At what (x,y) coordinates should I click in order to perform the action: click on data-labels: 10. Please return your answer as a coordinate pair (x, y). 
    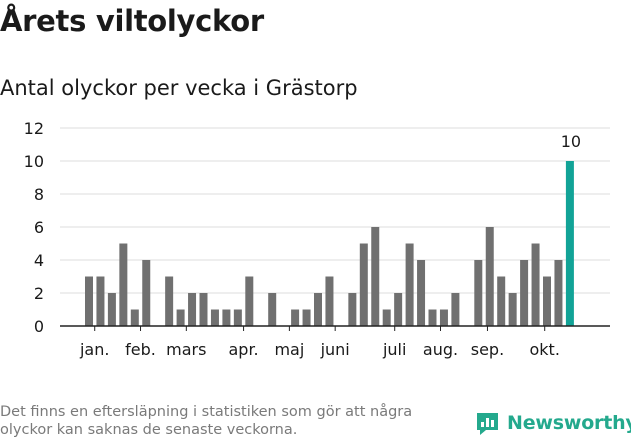
    Looking at the image, I should click on (571, 141).